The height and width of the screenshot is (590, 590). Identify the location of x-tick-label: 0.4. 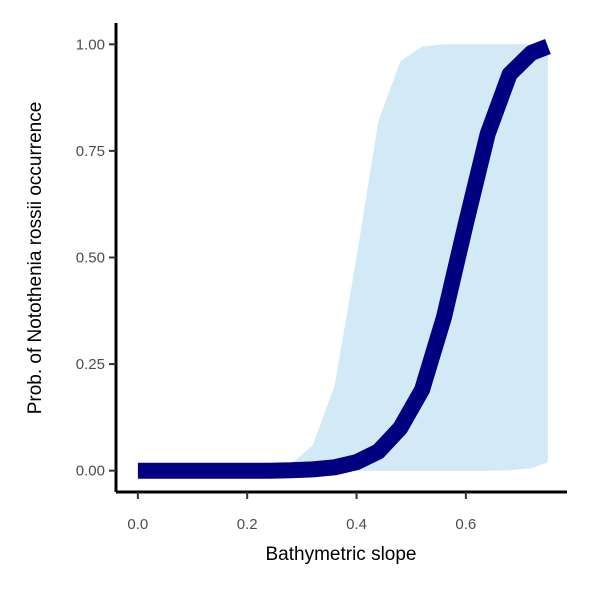
(356, 524).